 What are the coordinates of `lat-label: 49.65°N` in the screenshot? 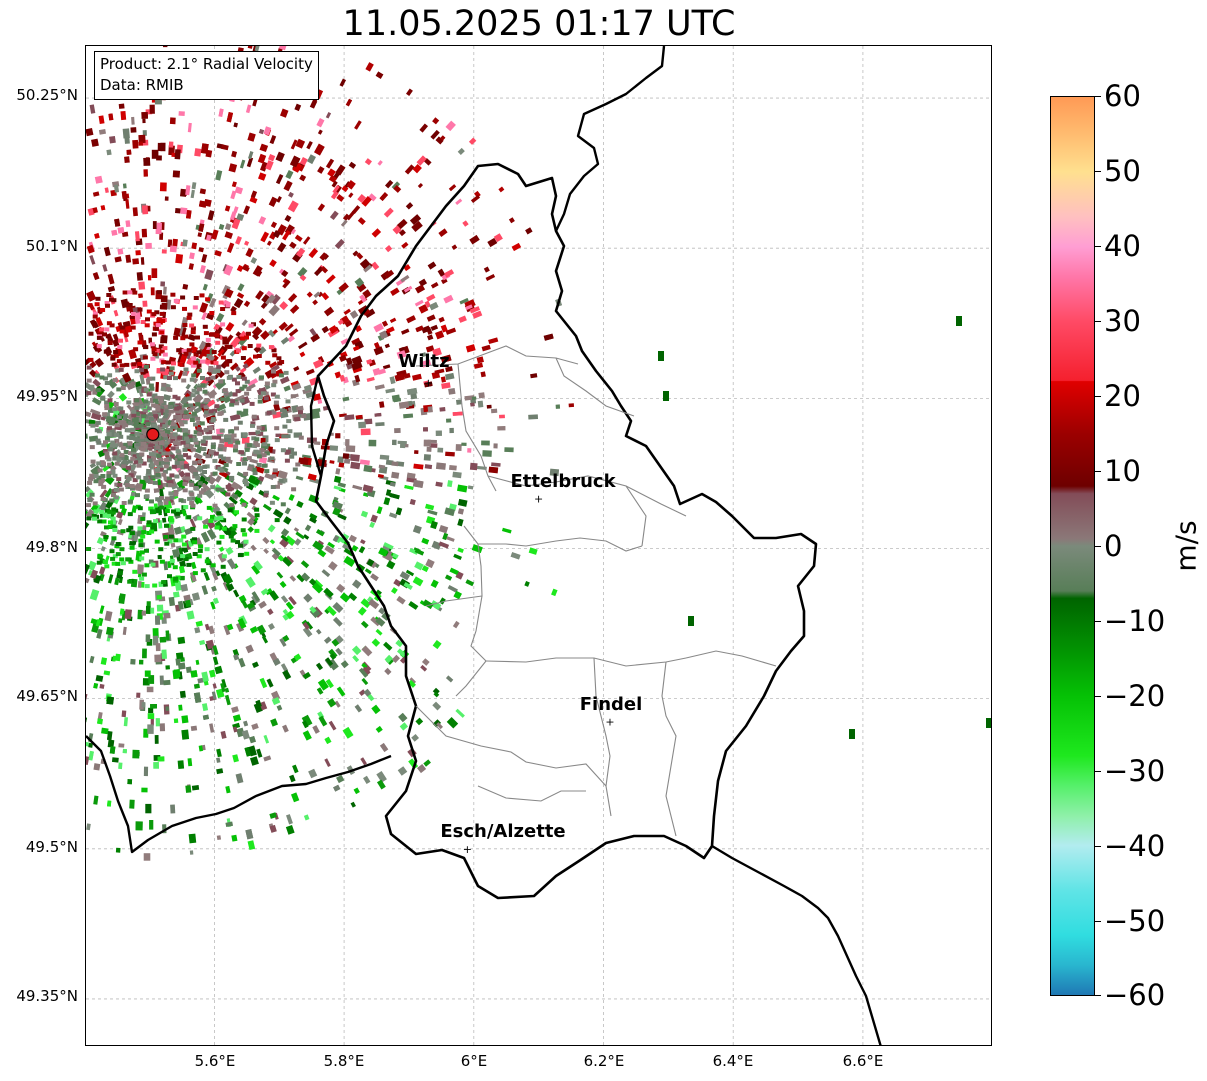 It's located at (47, 696).